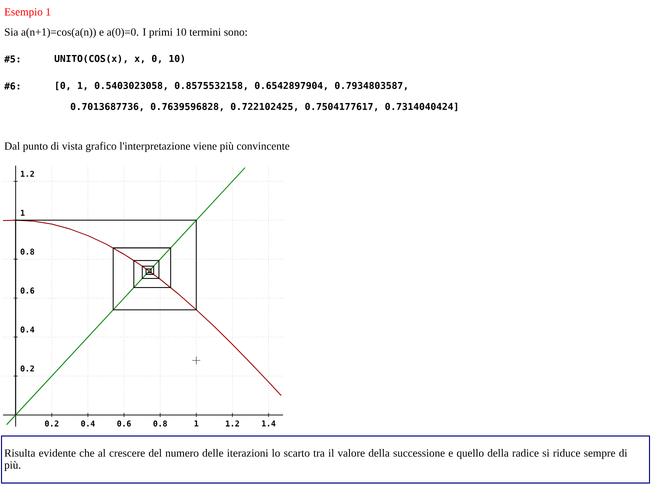 This screenshot has width=651, height=484. Describe the element at coordinates (316, 460) in the screenshot. I see `text: Risulta evidente che al crescere del numero delle iterazioni lo scarto tra il valore della successione e quello della radice si riduce sempre di più.` at that location.